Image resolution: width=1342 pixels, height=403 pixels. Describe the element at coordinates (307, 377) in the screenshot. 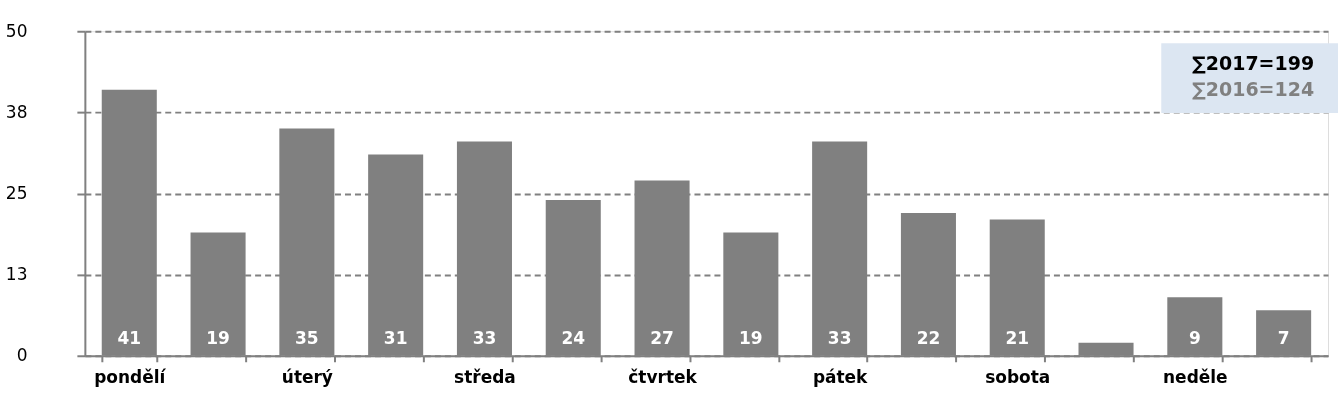

I see `x-tick-label: úterý` at that location.